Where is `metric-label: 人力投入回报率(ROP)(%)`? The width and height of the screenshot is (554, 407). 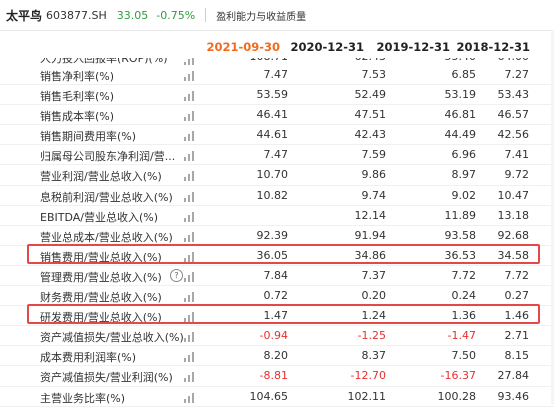 metric-label: 人力投入回报率(ROP)(%) is located at coordinates (104, 61).